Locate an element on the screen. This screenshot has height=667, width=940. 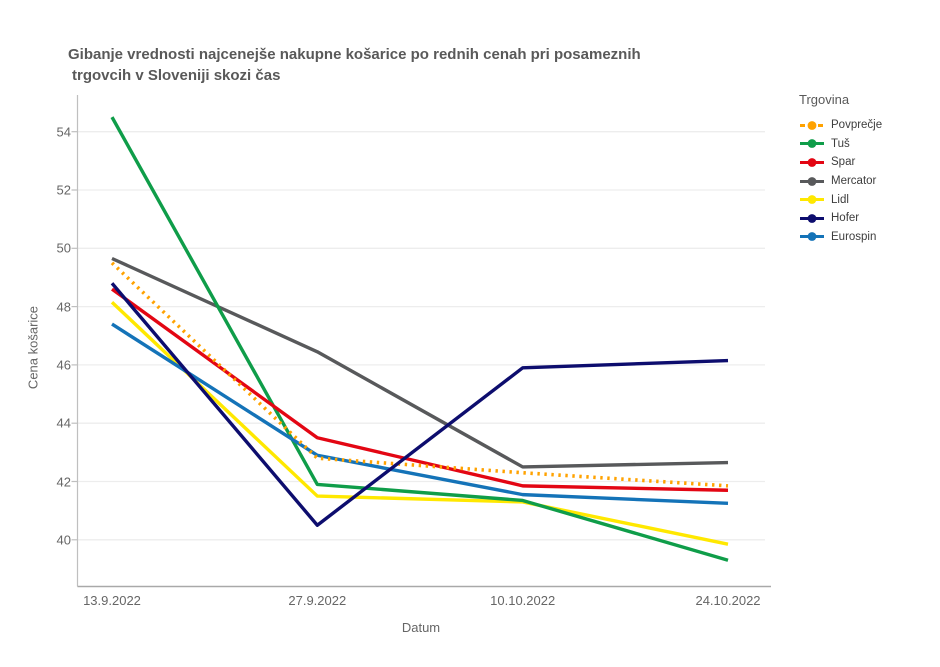
legend-label-Hofer: Hofer is located at coordinates (845, 218).